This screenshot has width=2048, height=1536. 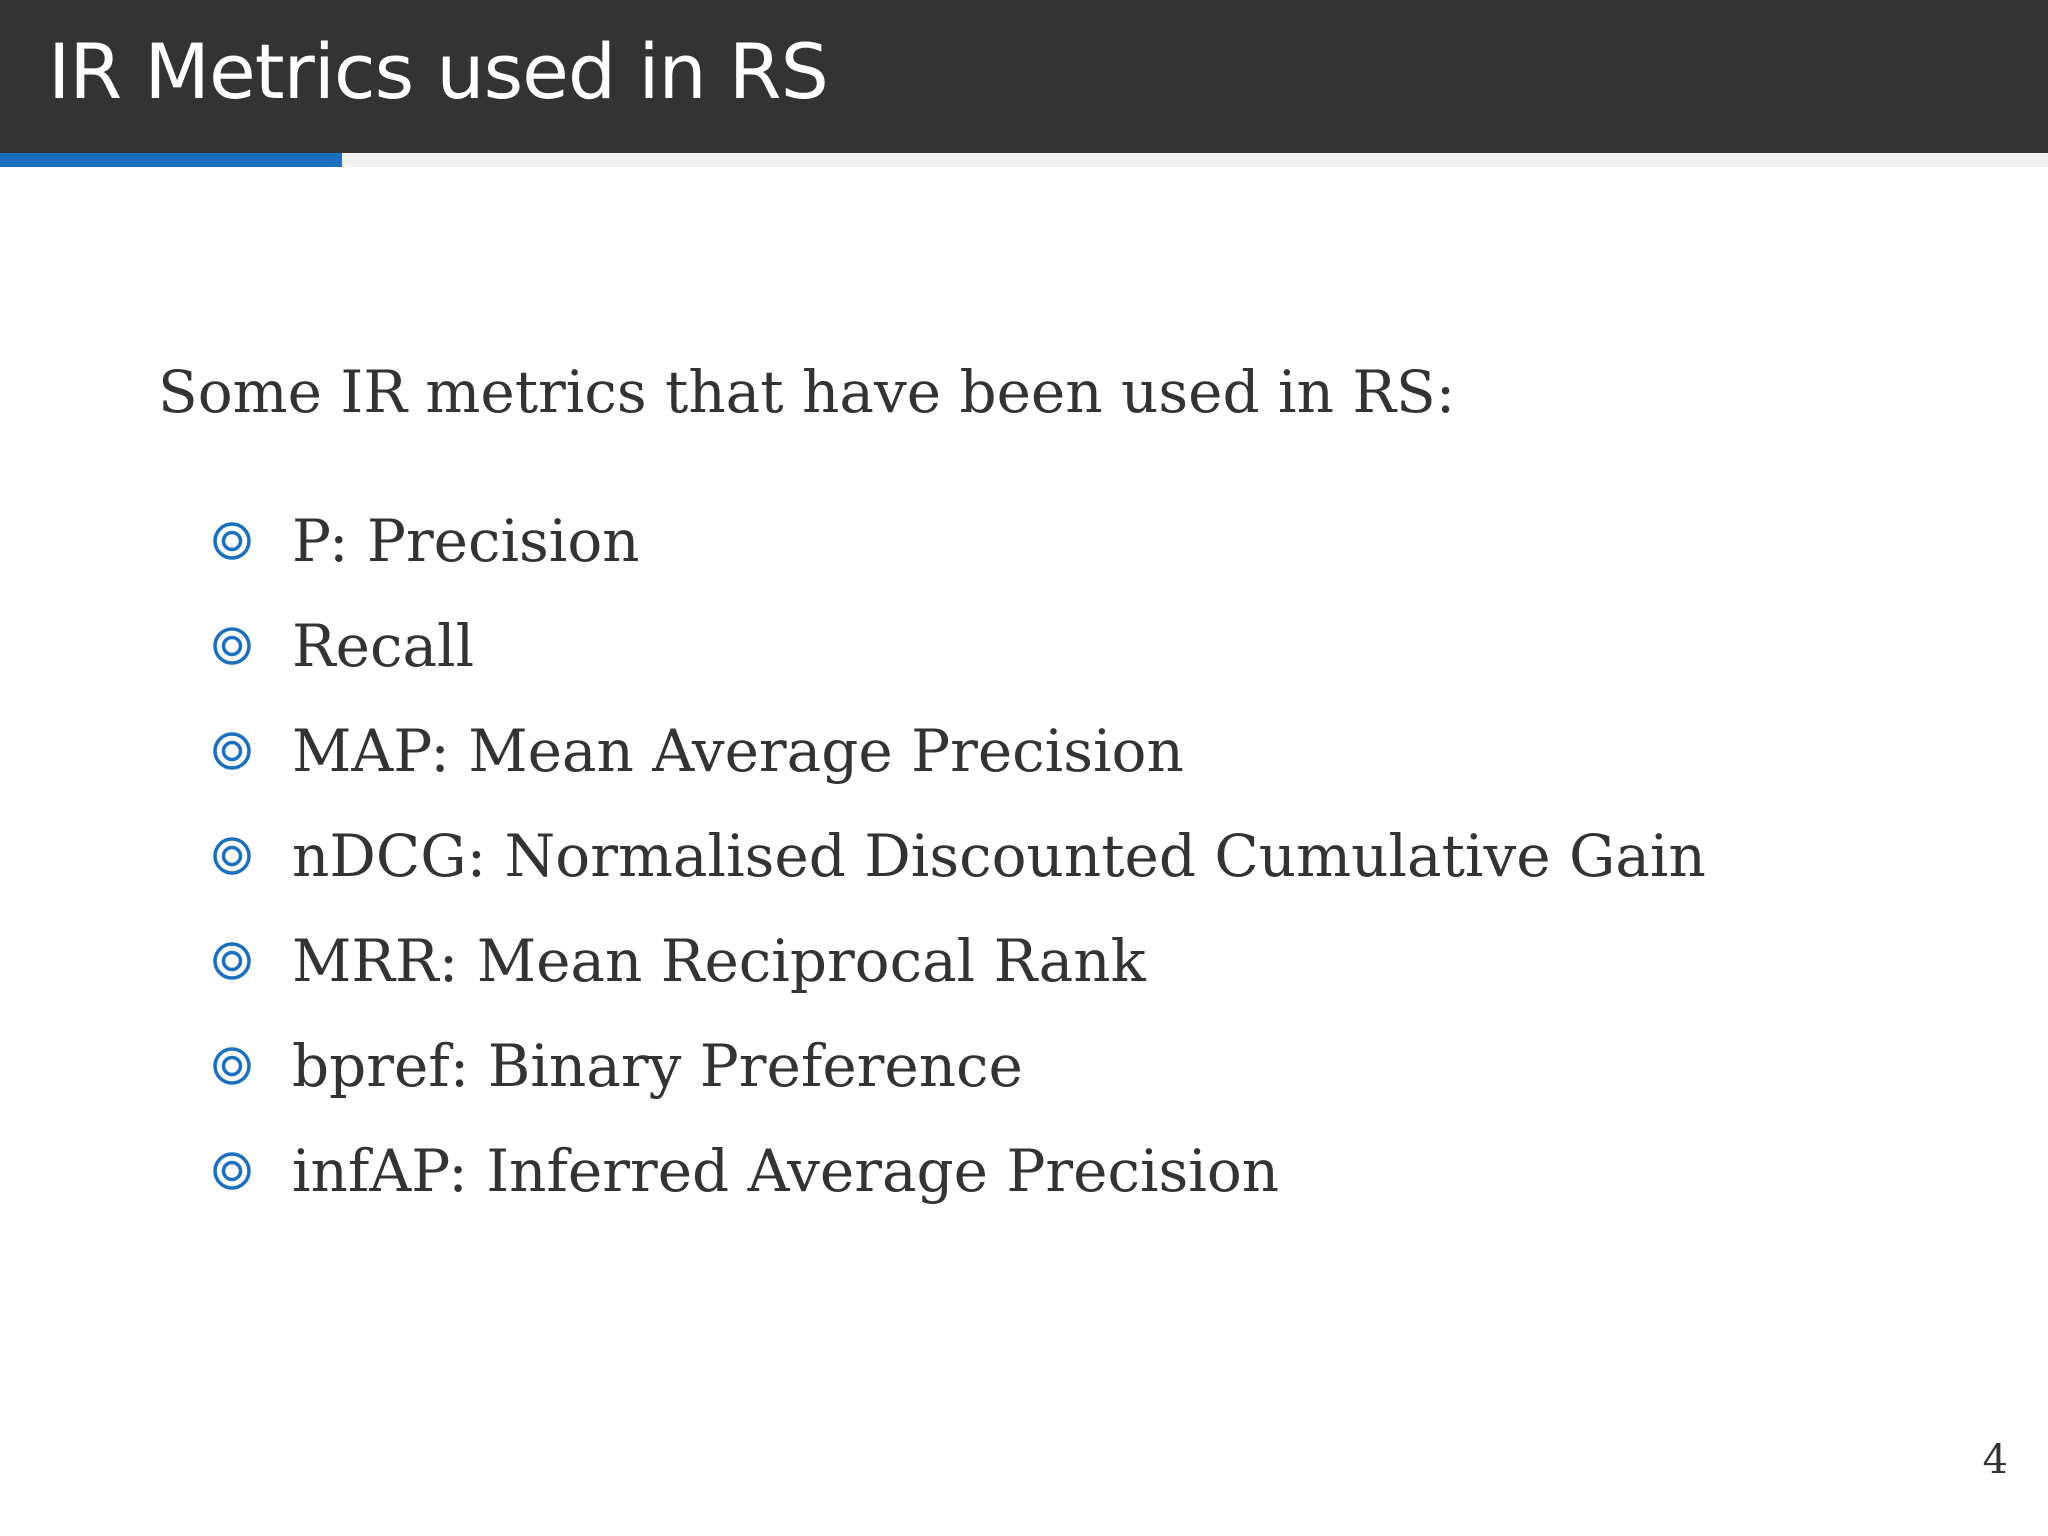 What do you see at coordinates (719, 960) in the screenshot?
I see `list-item-label: MRR: Mean Reciprocal Rank` at bounding box center [719, 960].